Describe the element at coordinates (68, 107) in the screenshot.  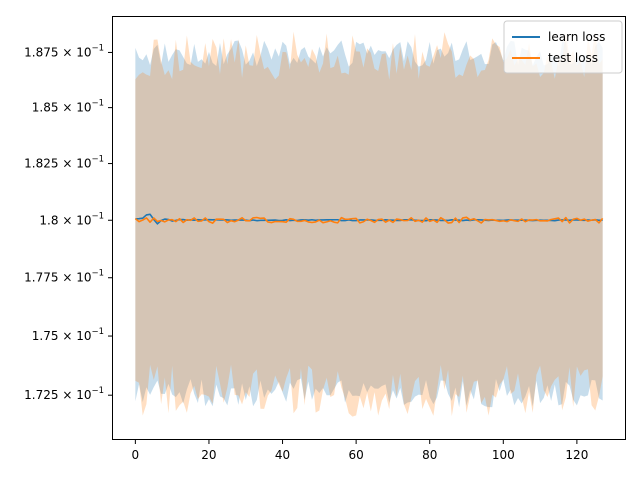
I see `y-tick-label: 1.85 × 10⁻¹` at that location.